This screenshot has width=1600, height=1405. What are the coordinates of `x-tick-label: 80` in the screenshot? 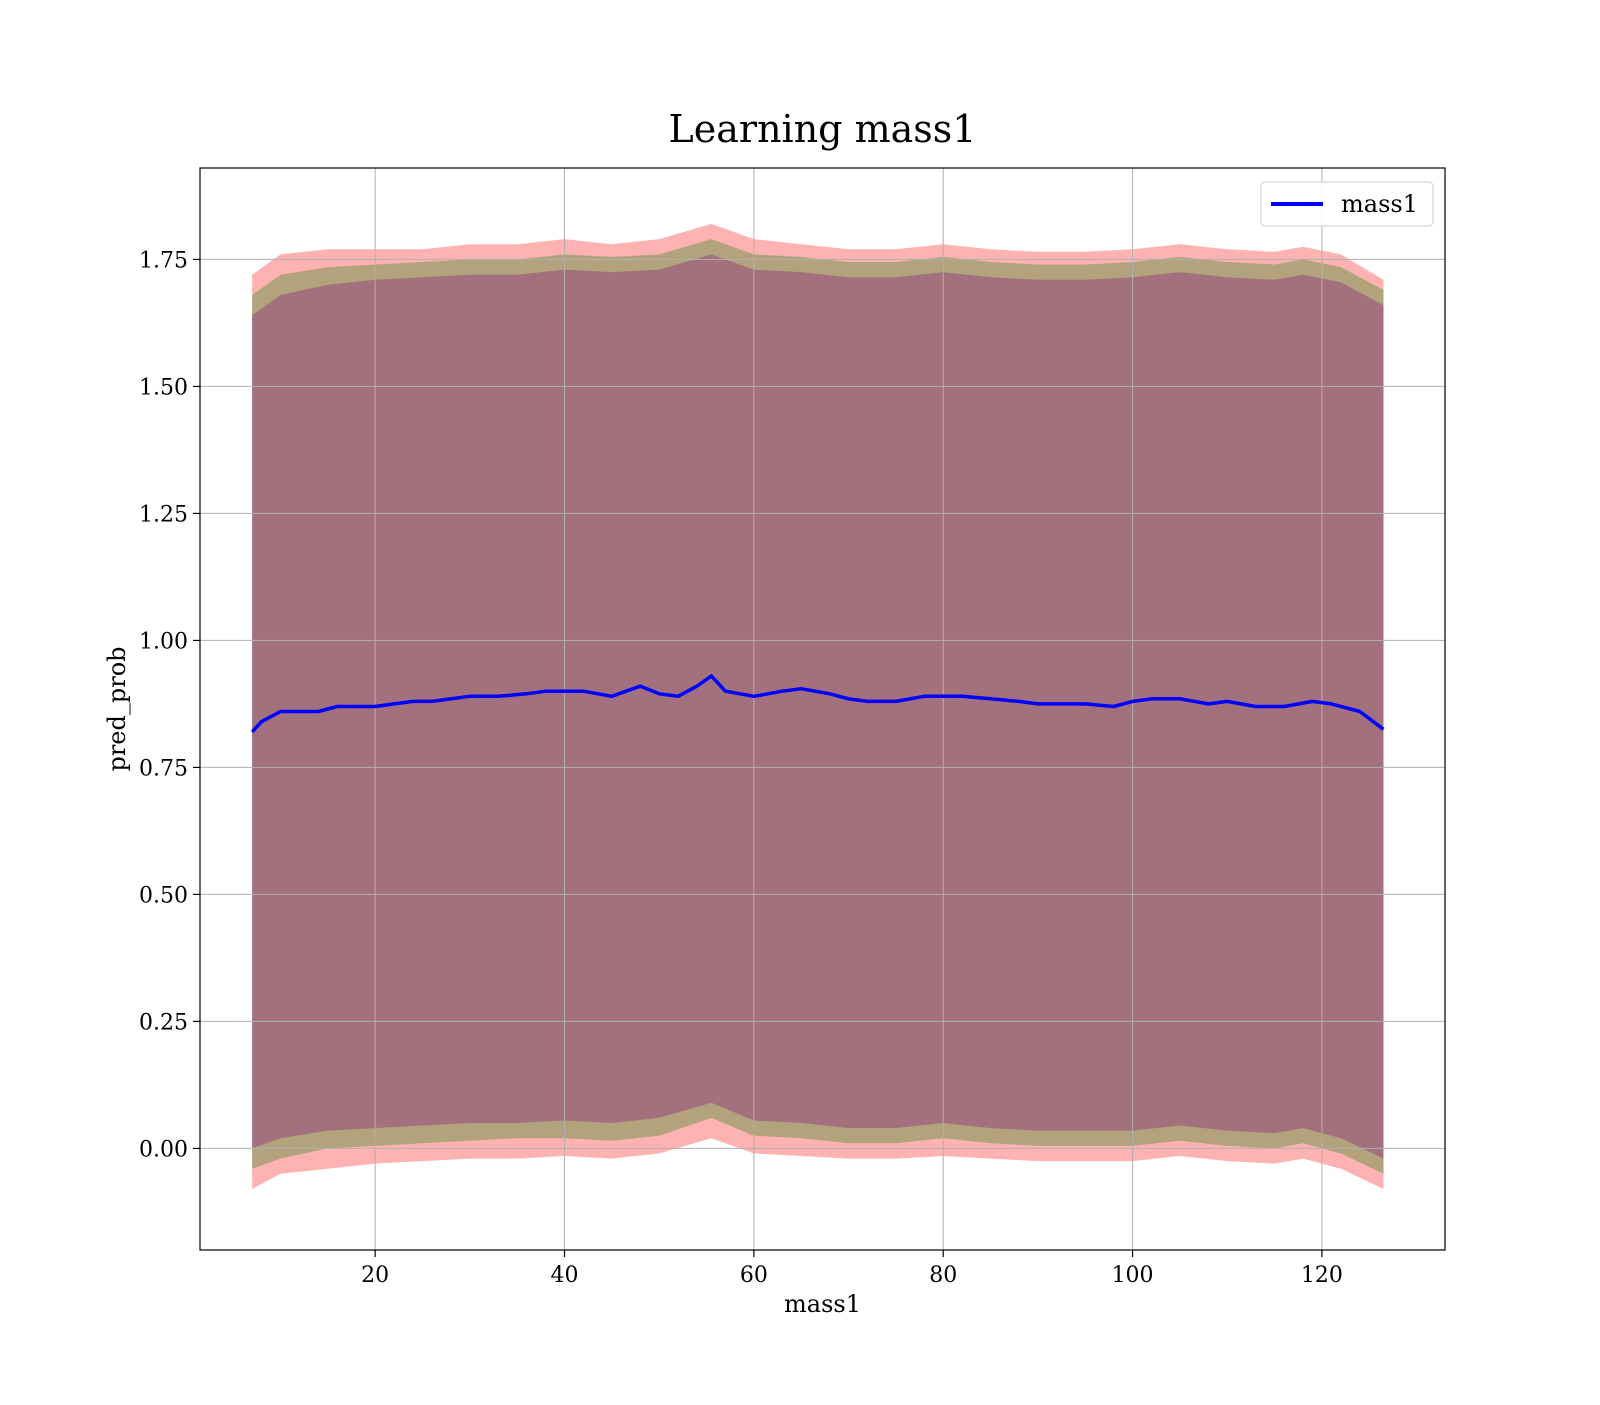 It's located at (943, 1275).